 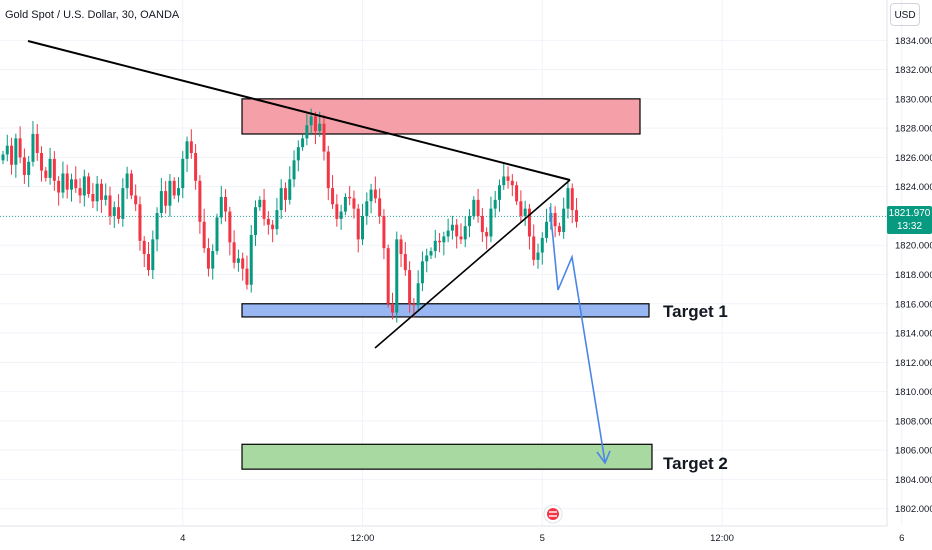 I want to click on event-marker-dot, so click(x=553, y=514).